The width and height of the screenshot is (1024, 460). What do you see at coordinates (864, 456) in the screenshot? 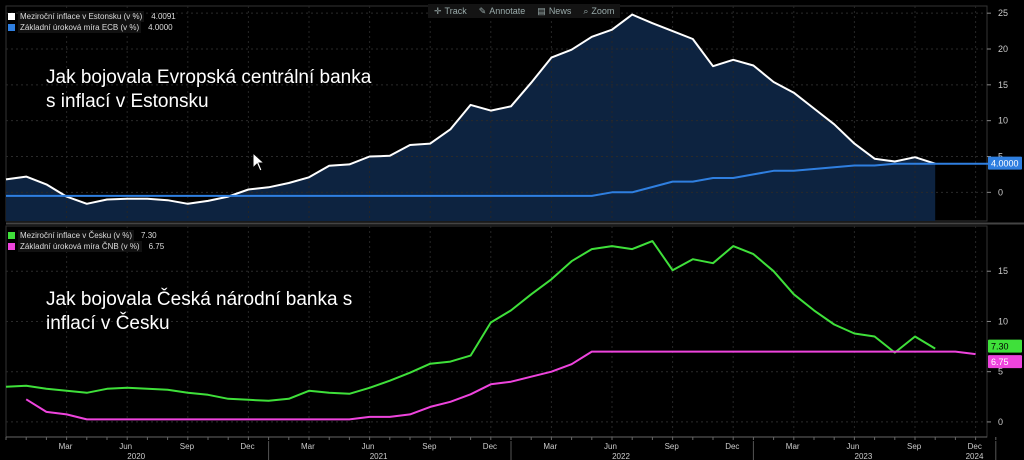
I see `x-year-label: 2023` at bounding box center [864, 456].